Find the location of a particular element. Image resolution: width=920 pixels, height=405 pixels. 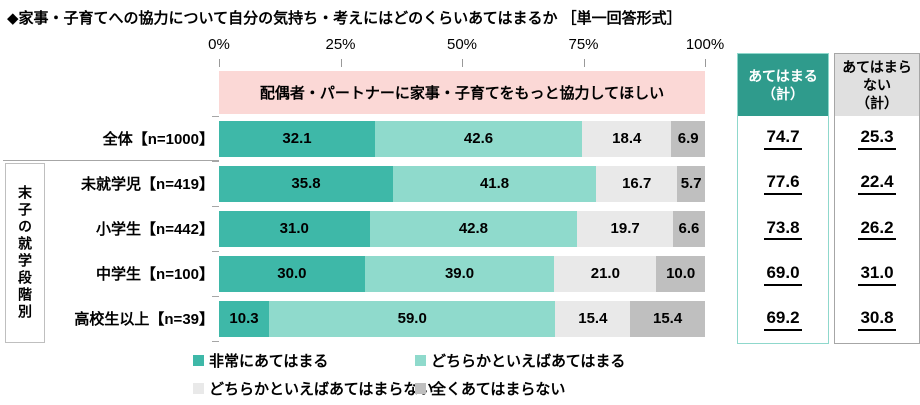

summary-values-disagree: 25.3 22.4 26.2 31.0 30.8 is located at coordinates (877, 229).